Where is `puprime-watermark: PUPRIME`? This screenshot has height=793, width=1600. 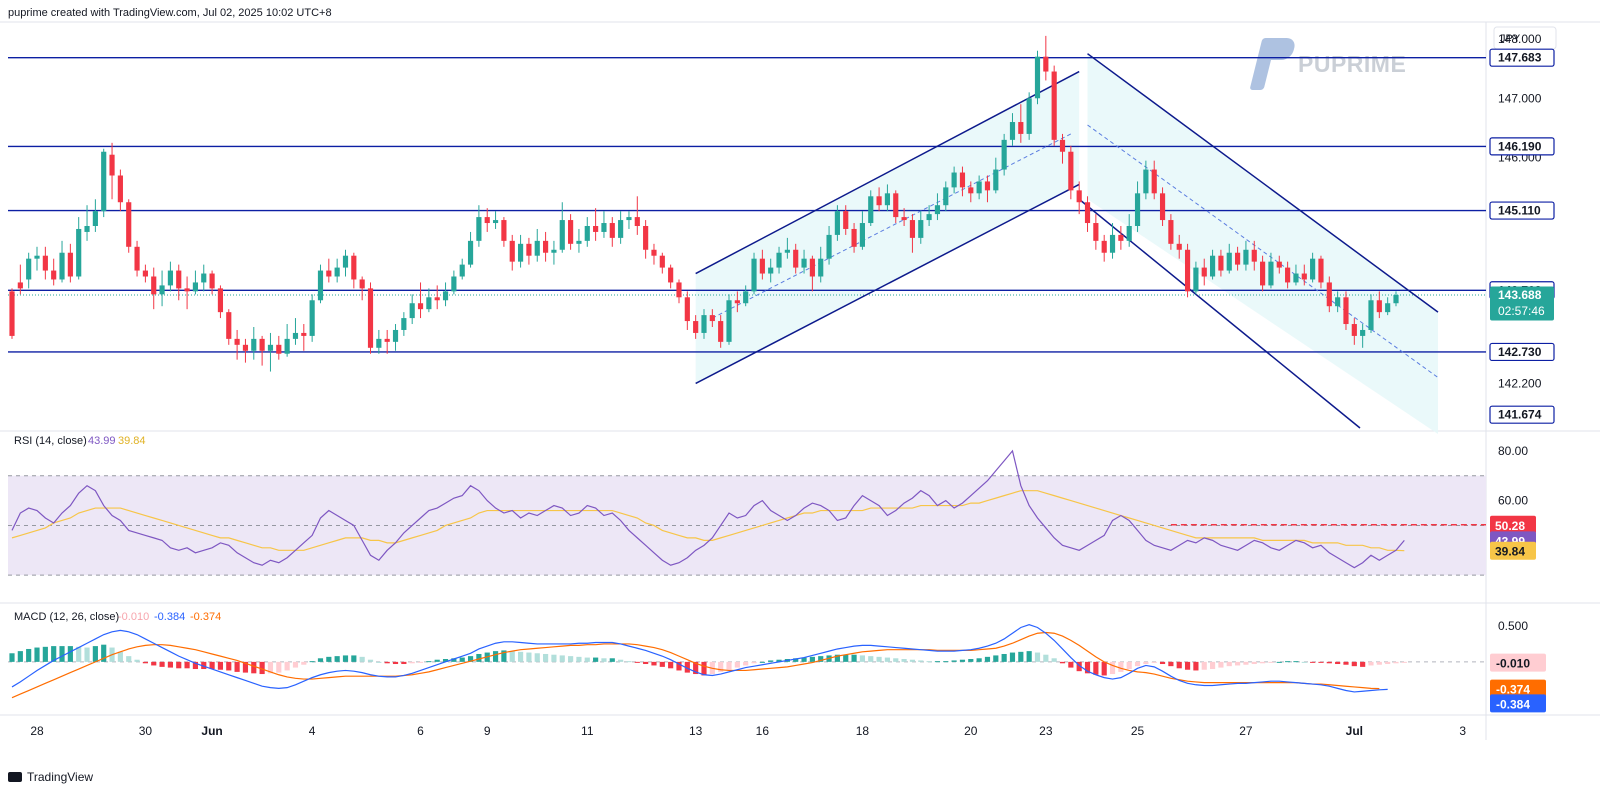
puprime-watermark: PUPRIME is located at coordinates (1327, 64).